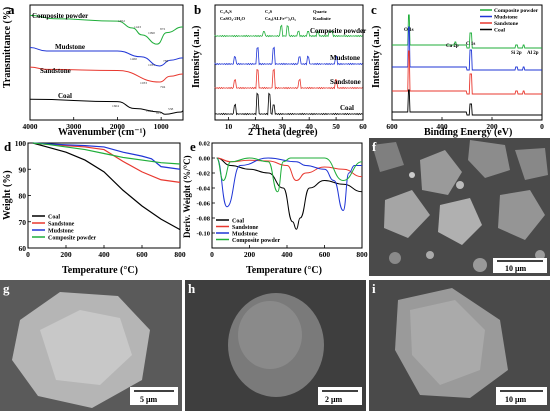 This screenshot has width=550, height=411. What do you see at coordinates (280, 18) in the screenshot?
I see `panel-b-legend-4: Ca₂(ALFe³⁺)₂O₅` at bounding box center [280, 18].